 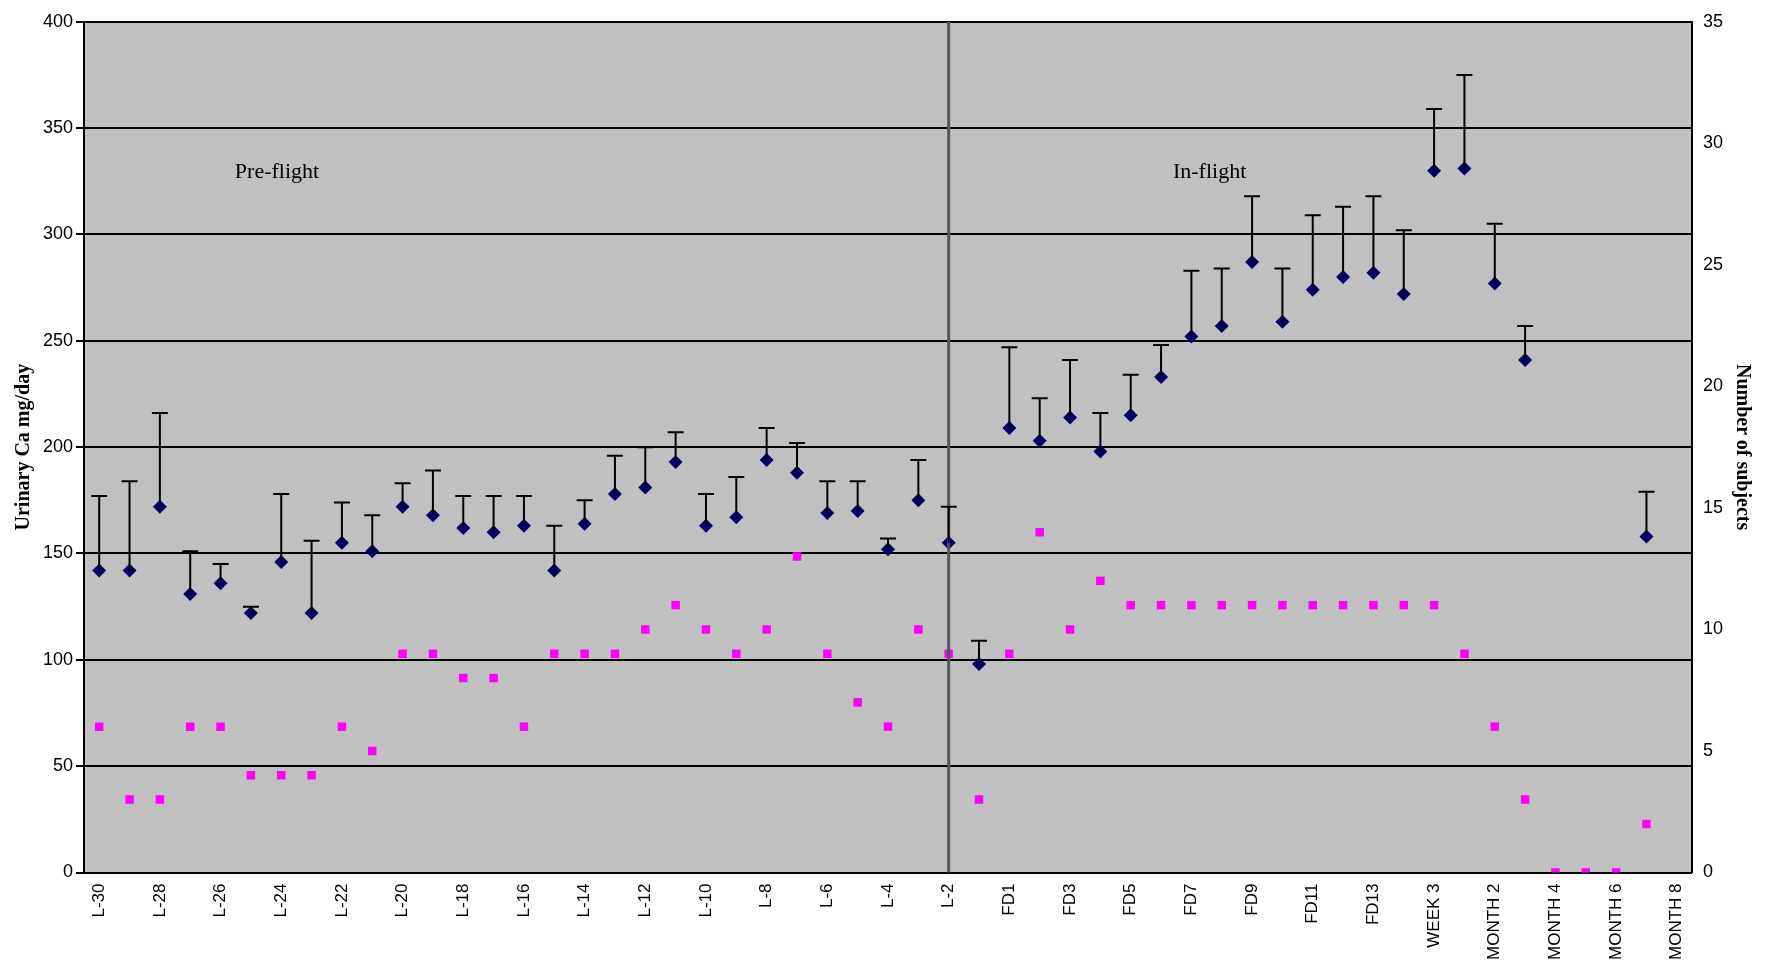 What do you see at coordinates (705, 900) in the screenshot?
I see `x-tick-label: L-10` at bounding box center [705, 900].